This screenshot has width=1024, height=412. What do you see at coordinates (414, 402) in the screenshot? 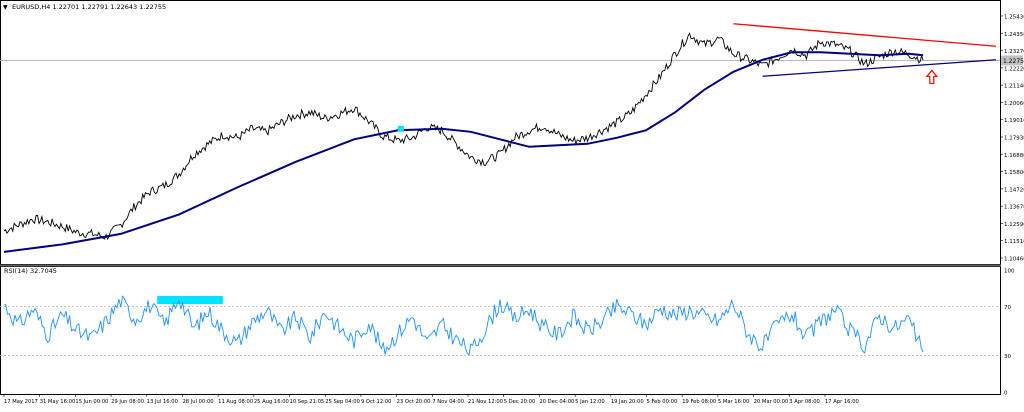
I see `x-tick-label: 23 Oct 20:00` at bounding box center [414, 402].